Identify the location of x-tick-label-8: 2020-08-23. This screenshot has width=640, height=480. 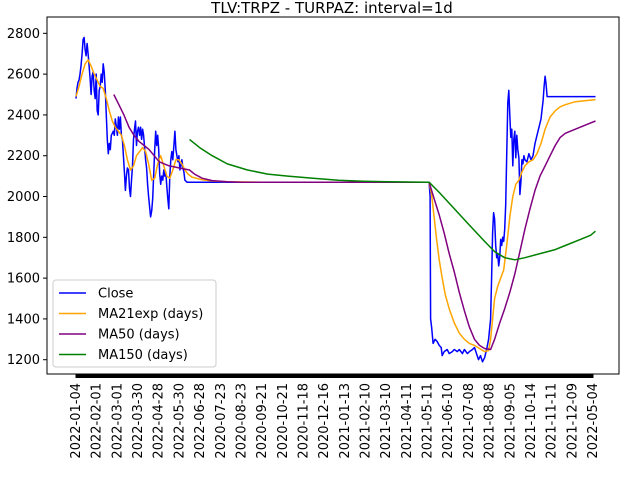
(241, 421).